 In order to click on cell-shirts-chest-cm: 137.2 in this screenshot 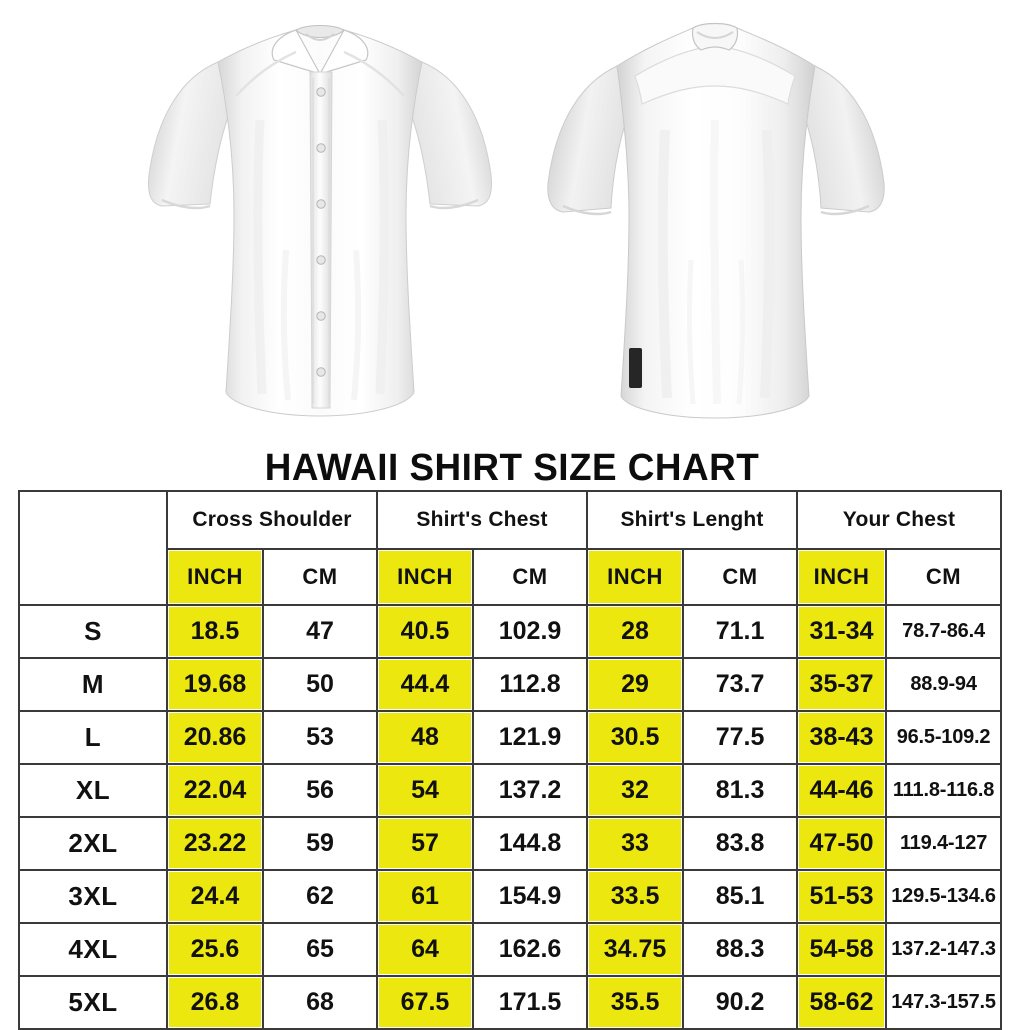, I will do `click(530, 790)`.